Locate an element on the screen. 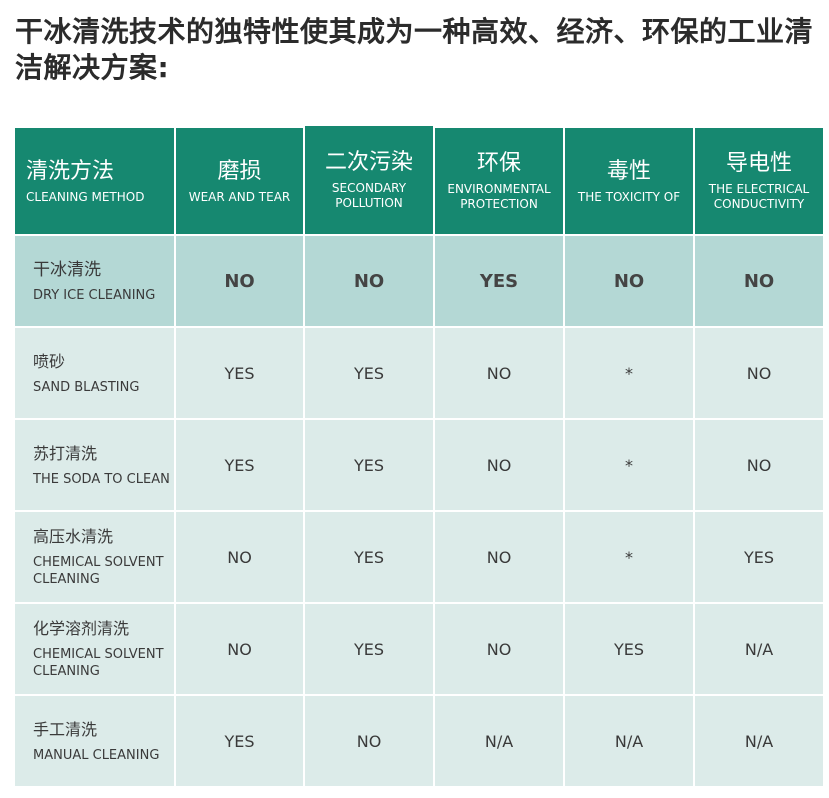 The height and width of the screenshot is (798, 829). header-electrical-conductivity: 导电性 THE ELECTRICAL CONDUCTIVITY is located at coordinates (759, 181).